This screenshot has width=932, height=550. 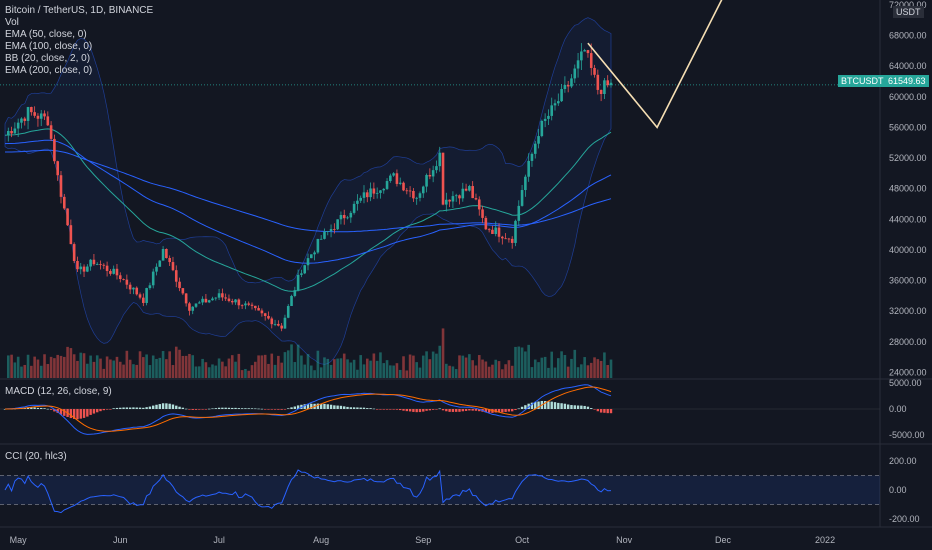 I want to click on currency-label: USDT, so click(x=908, y=12).